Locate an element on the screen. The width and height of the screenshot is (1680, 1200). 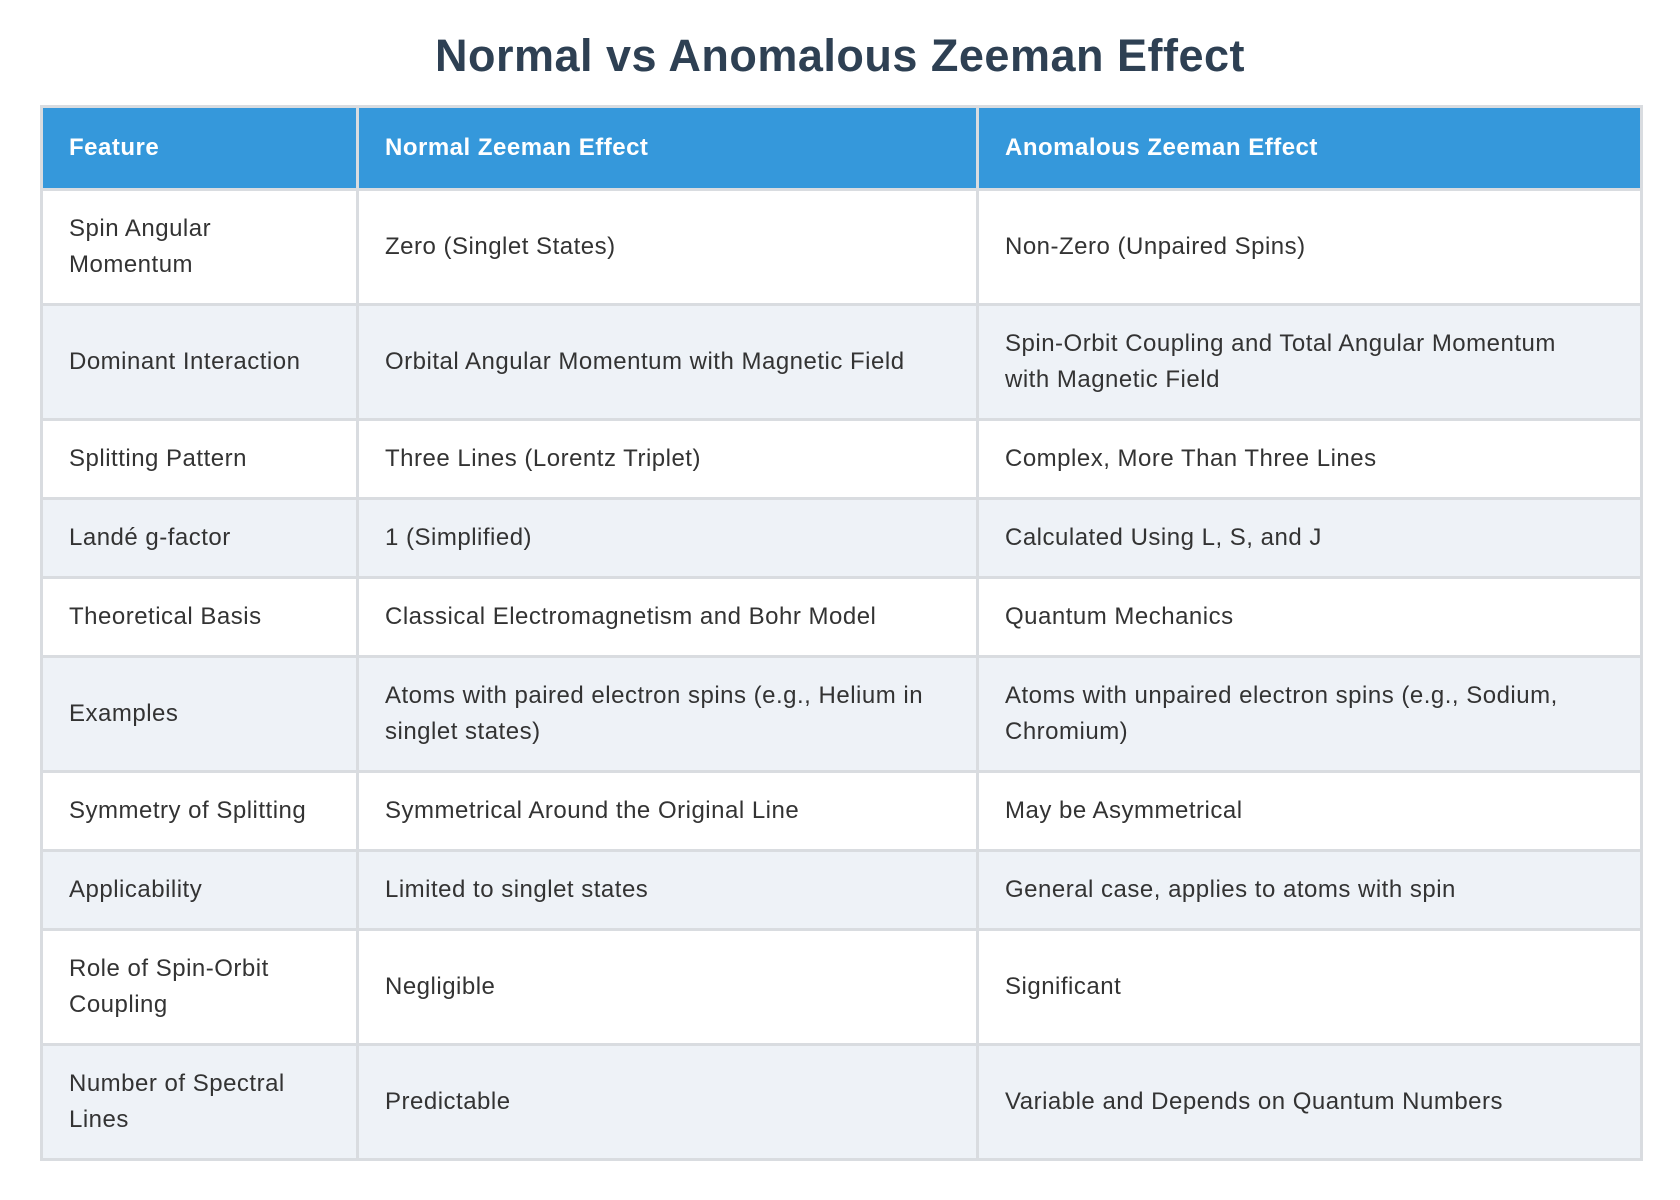
value-cell: Negligible is located at coordinates (667, 987).